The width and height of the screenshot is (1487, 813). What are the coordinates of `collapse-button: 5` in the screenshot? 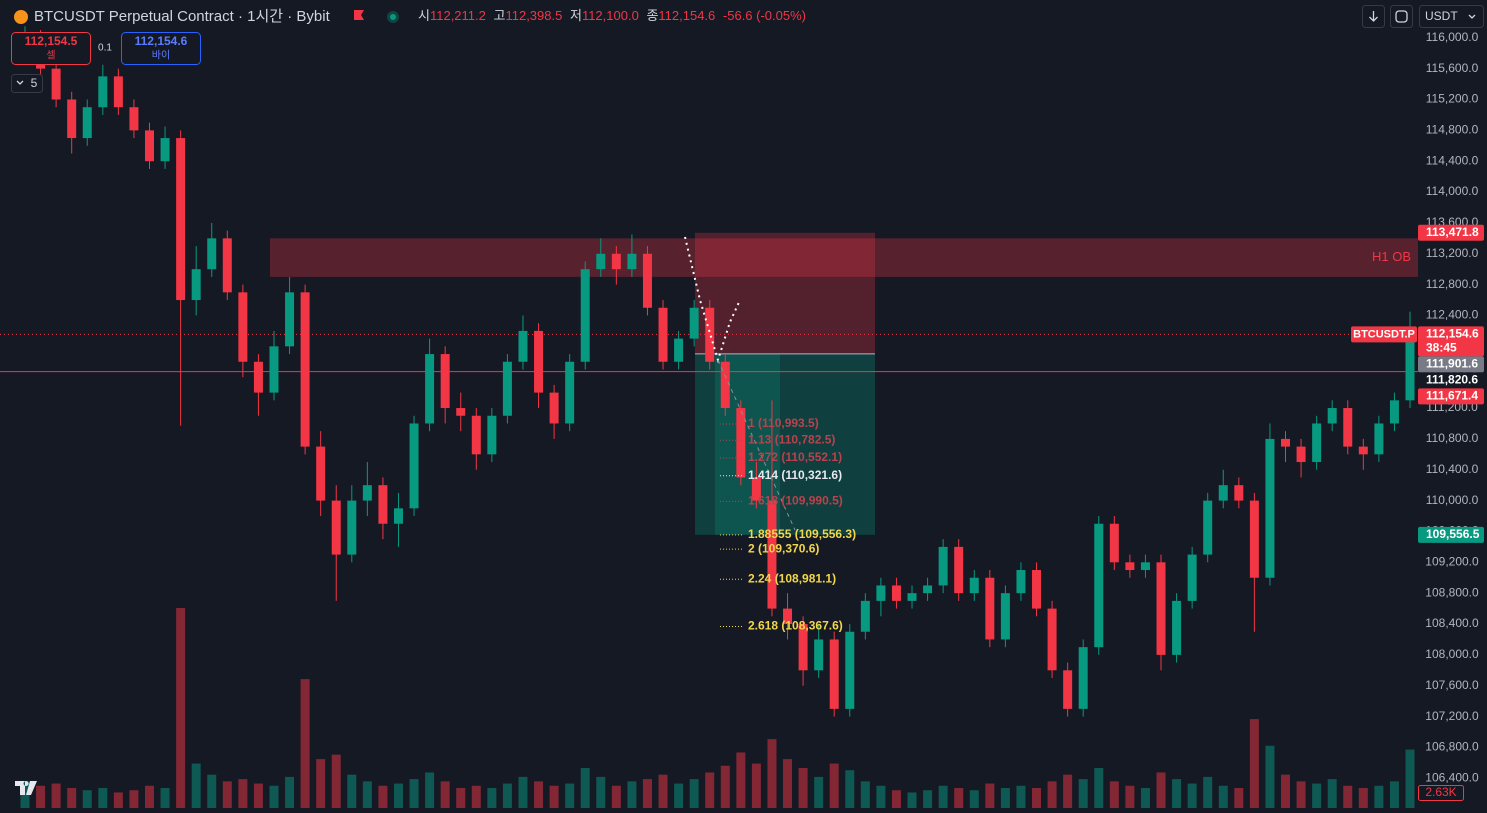 It's located at (27, 83).